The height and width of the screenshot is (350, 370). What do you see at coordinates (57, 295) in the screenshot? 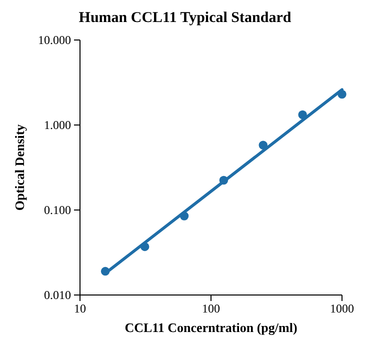
I see `y-tick-label: 0.010` at bounding box center [57, 295].